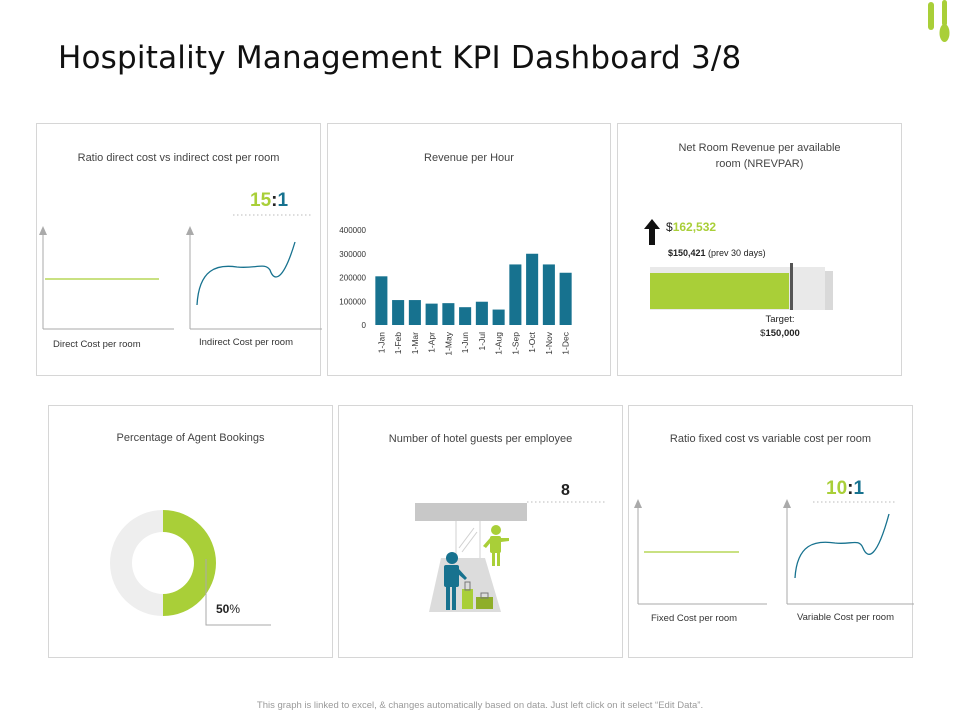 The height and width of the screenshot is (720, 960). I want to click on bar-1-Sep, so click(515, 294).